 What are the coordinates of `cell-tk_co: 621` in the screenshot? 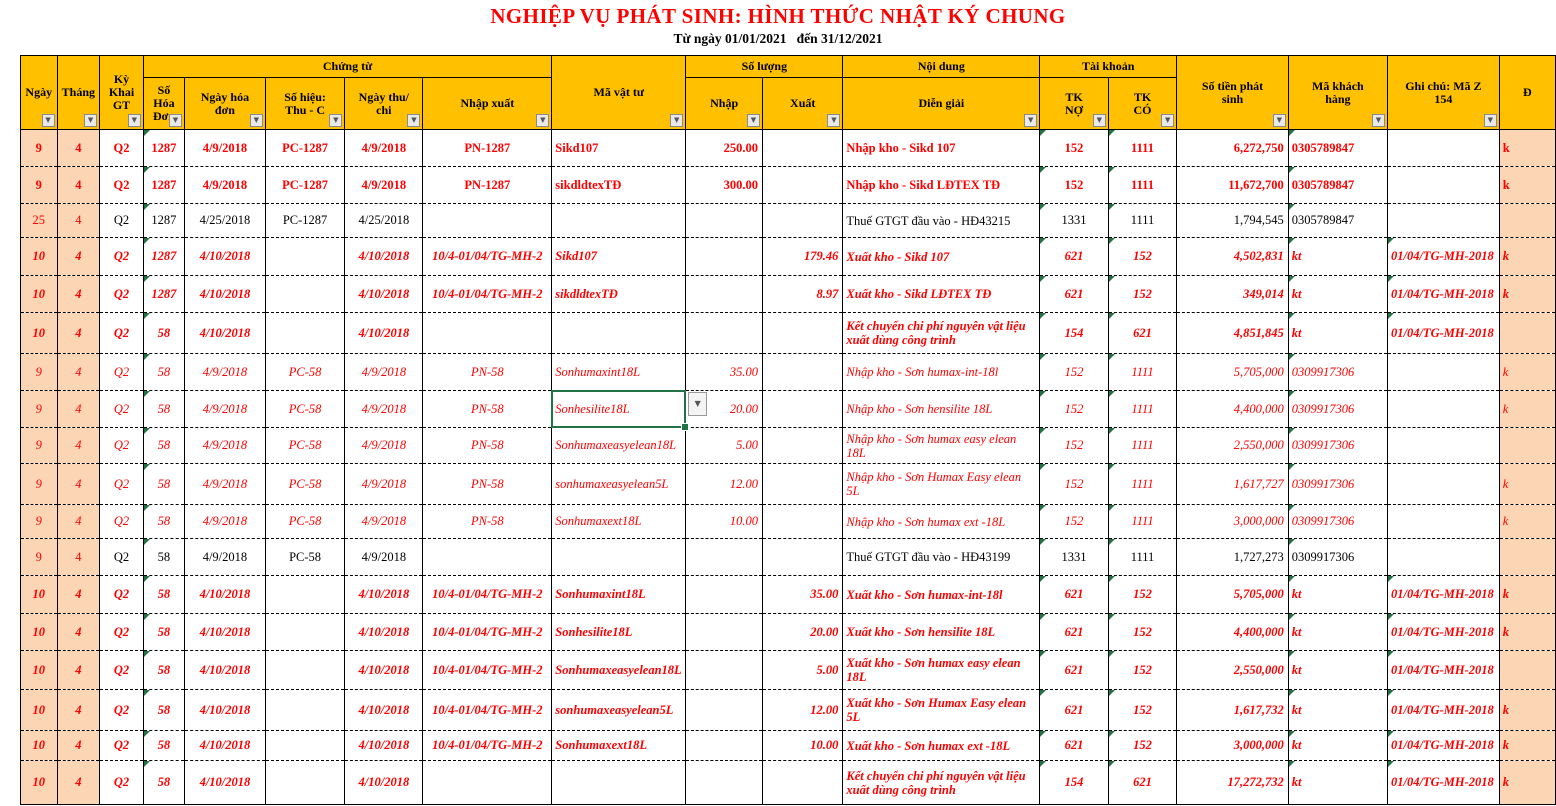 It's located at (1142, 333).